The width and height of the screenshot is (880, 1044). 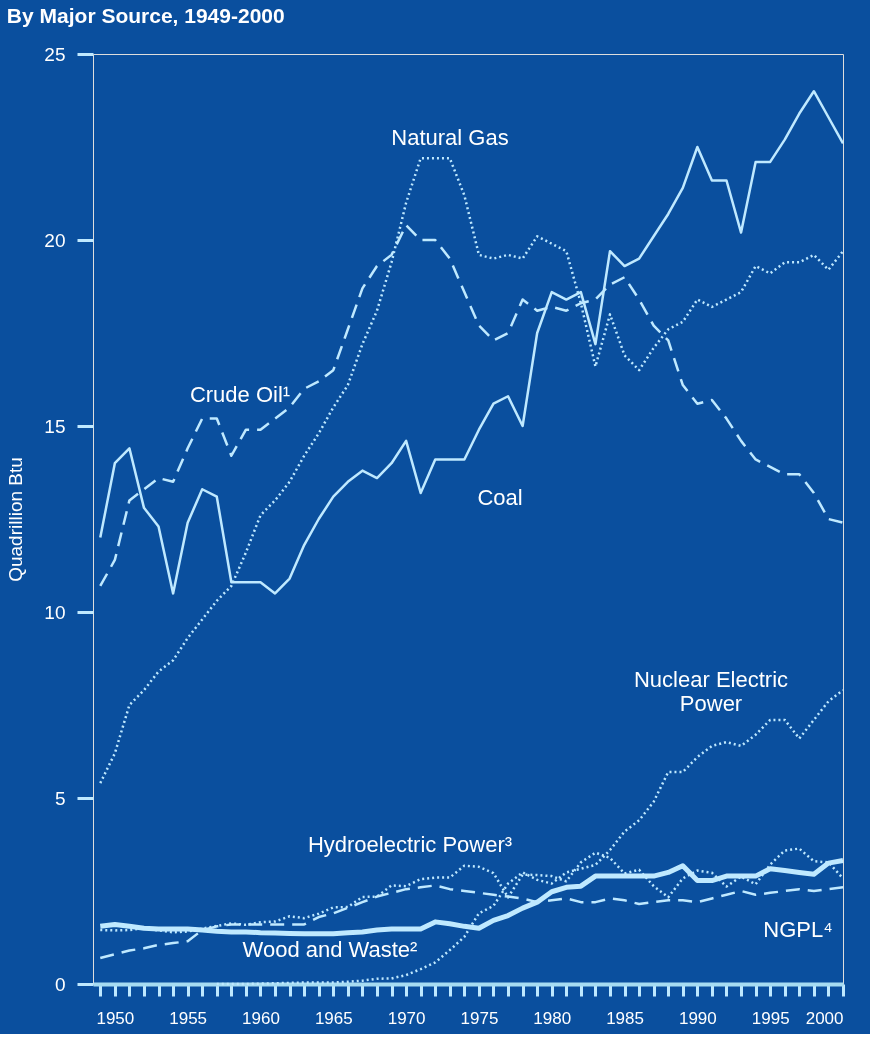 I want to click on y-axis-title: Quadrillion Btu, so click(x=16, y=519).